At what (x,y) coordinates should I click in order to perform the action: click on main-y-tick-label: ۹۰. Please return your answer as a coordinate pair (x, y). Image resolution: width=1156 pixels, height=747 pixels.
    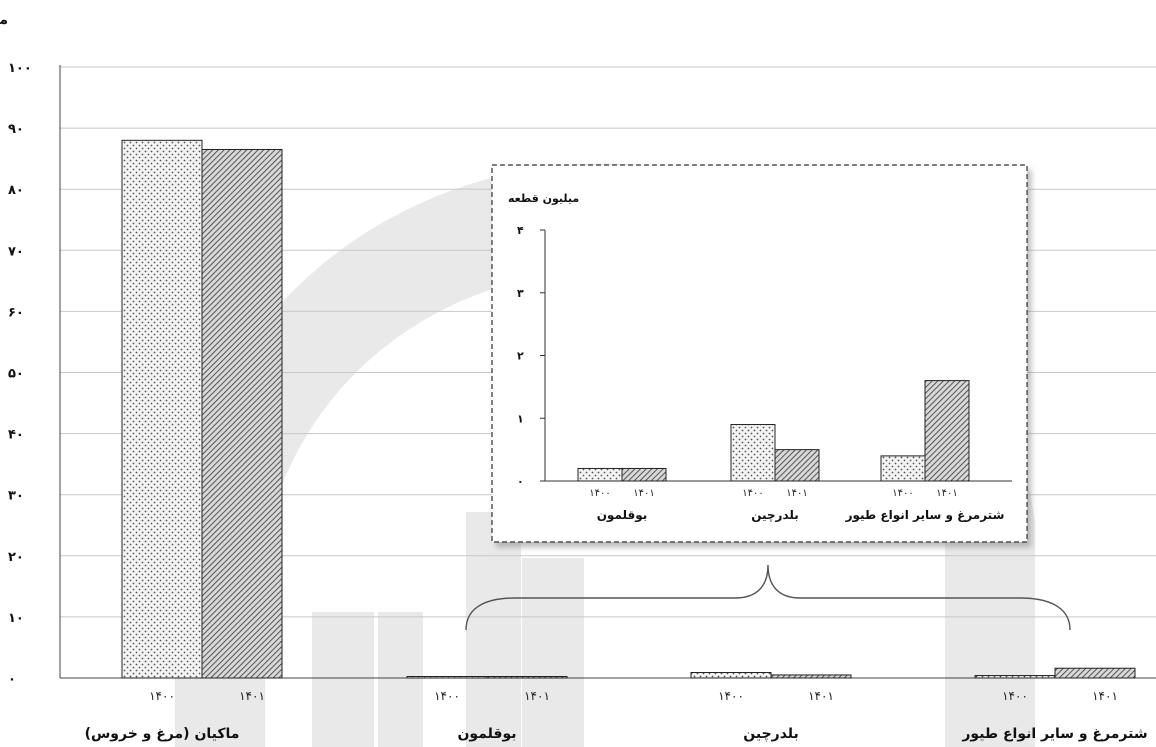
    Looking at the image, I should click on (16, 129).